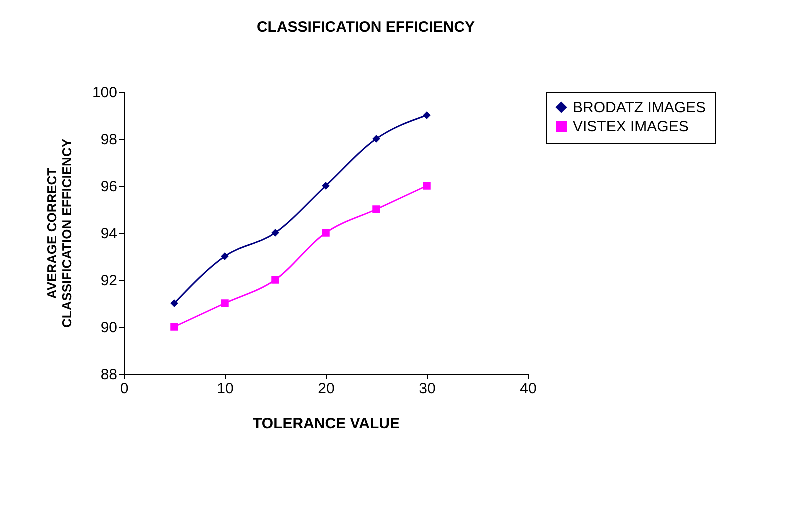 Image resolution: width=790 pixels, height=525 pixels. Describe the element at coordinates (366, 27) in the screenshot. I see `chart-title: CLASSIFICATION EFFICIENCY` at that location.